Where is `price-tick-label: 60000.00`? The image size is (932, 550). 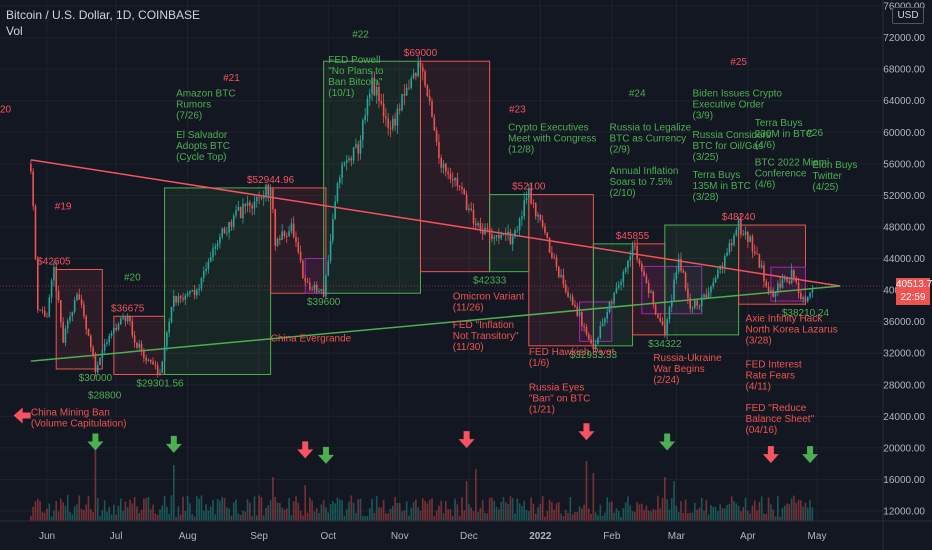
price-tick-label: 60000.00 is located at coordinates (904, 133).